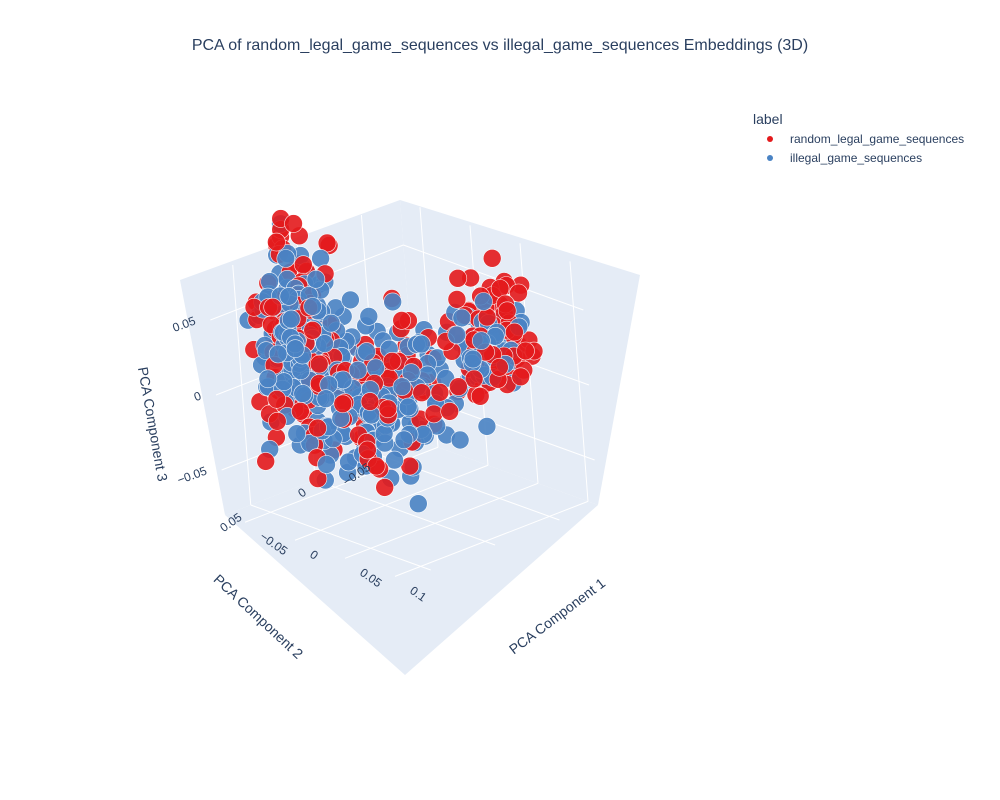  I want to click on legend-label-random-legal: random_legal_game_sequences, so click(877, 139).